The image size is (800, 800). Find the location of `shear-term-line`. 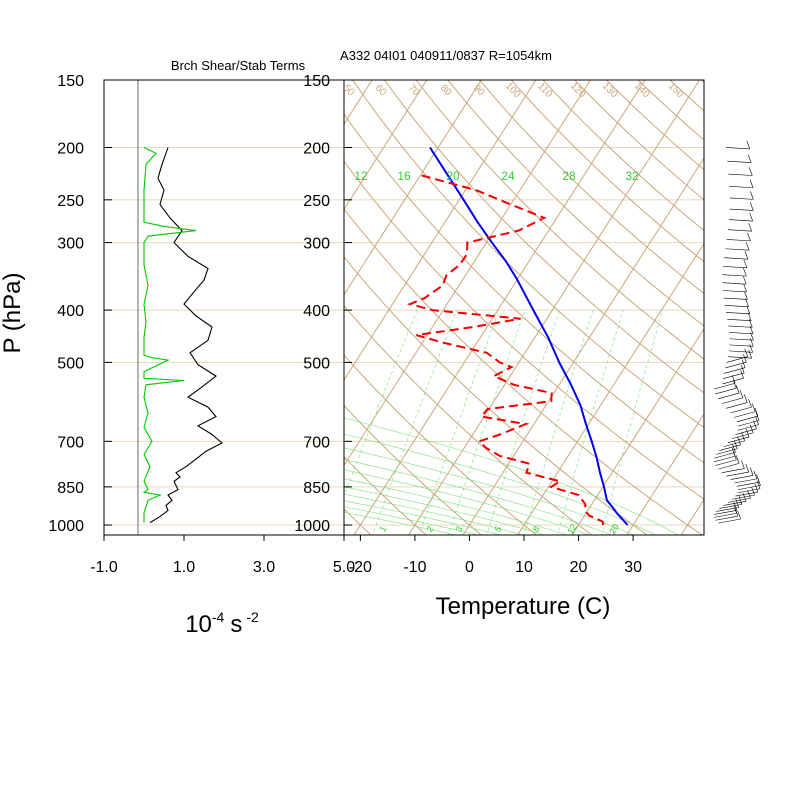

shear-term-line is located at coordinates (186, 335).